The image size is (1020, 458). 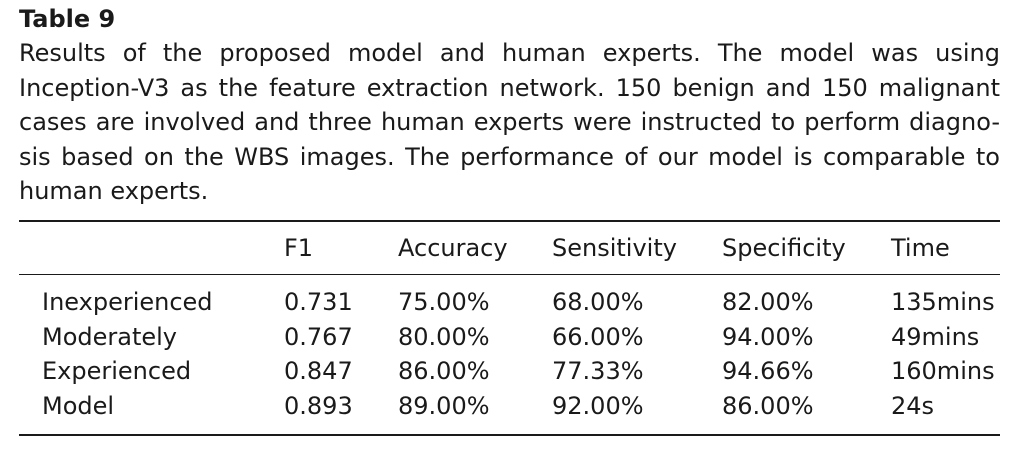 What do you see at coordinates (117, 371) in the screenshot?
I see `row-label-cell: Experienced` at bounding box center [117, 371].